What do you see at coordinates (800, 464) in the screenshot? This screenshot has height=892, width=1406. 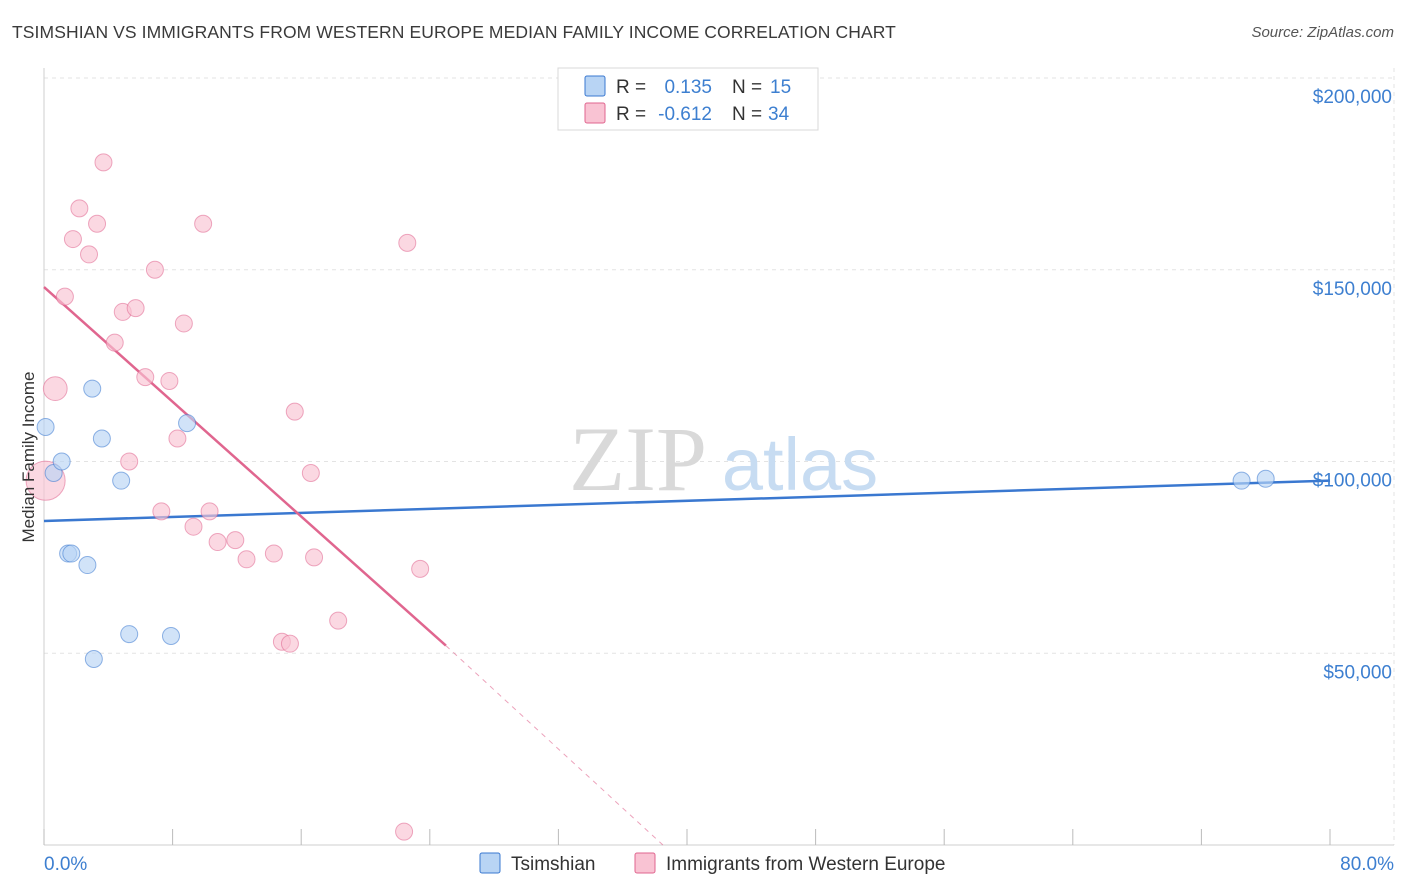 I see `watermark-atlas: atlas` at bounding box center [800, 464].